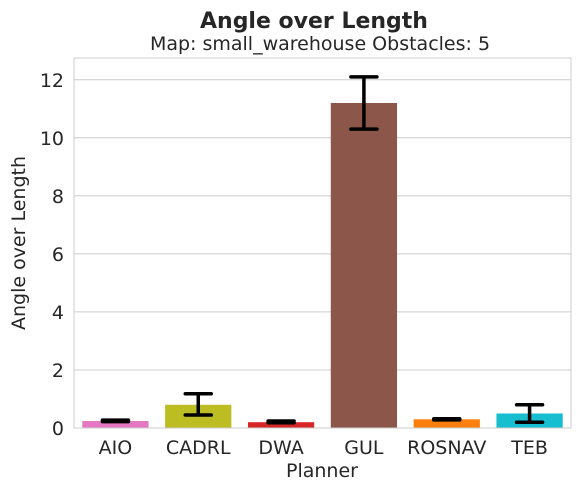 Image resolution: width=579 pixels, height=492 pixels. Describe the element at coordinates (58, 197) in the screenshot. I see `y-tick-label: 8` at that location.